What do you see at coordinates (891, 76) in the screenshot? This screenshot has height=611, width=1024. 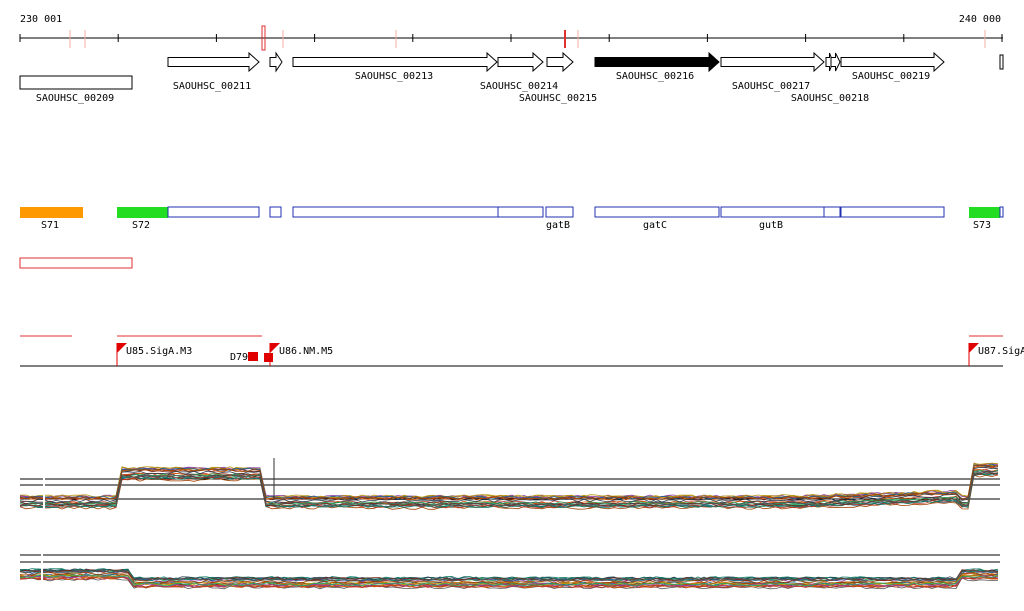 I see `gene-label: SAOUHSC_00219` at bounding box center [891, 76].